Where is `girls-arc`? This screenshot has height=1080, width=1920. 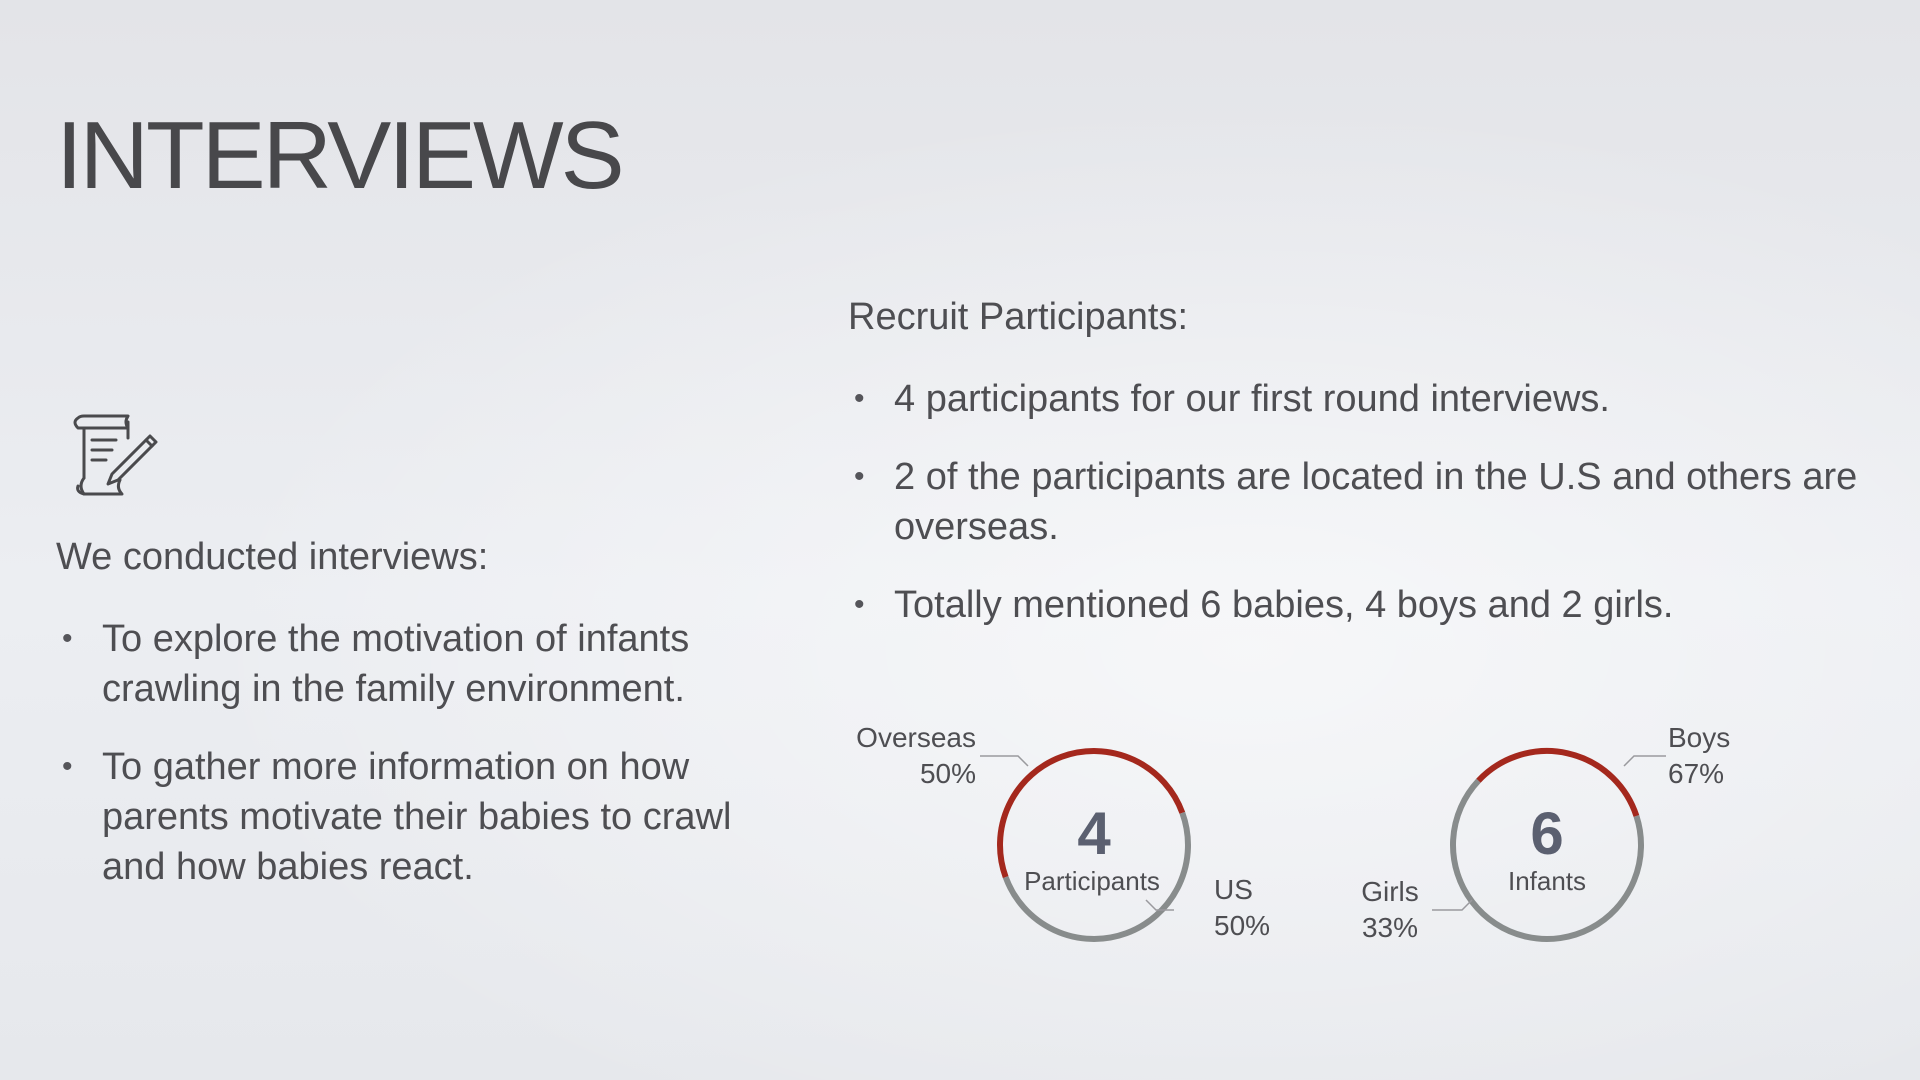 girls-arc is located at coordinates (1558, 782).